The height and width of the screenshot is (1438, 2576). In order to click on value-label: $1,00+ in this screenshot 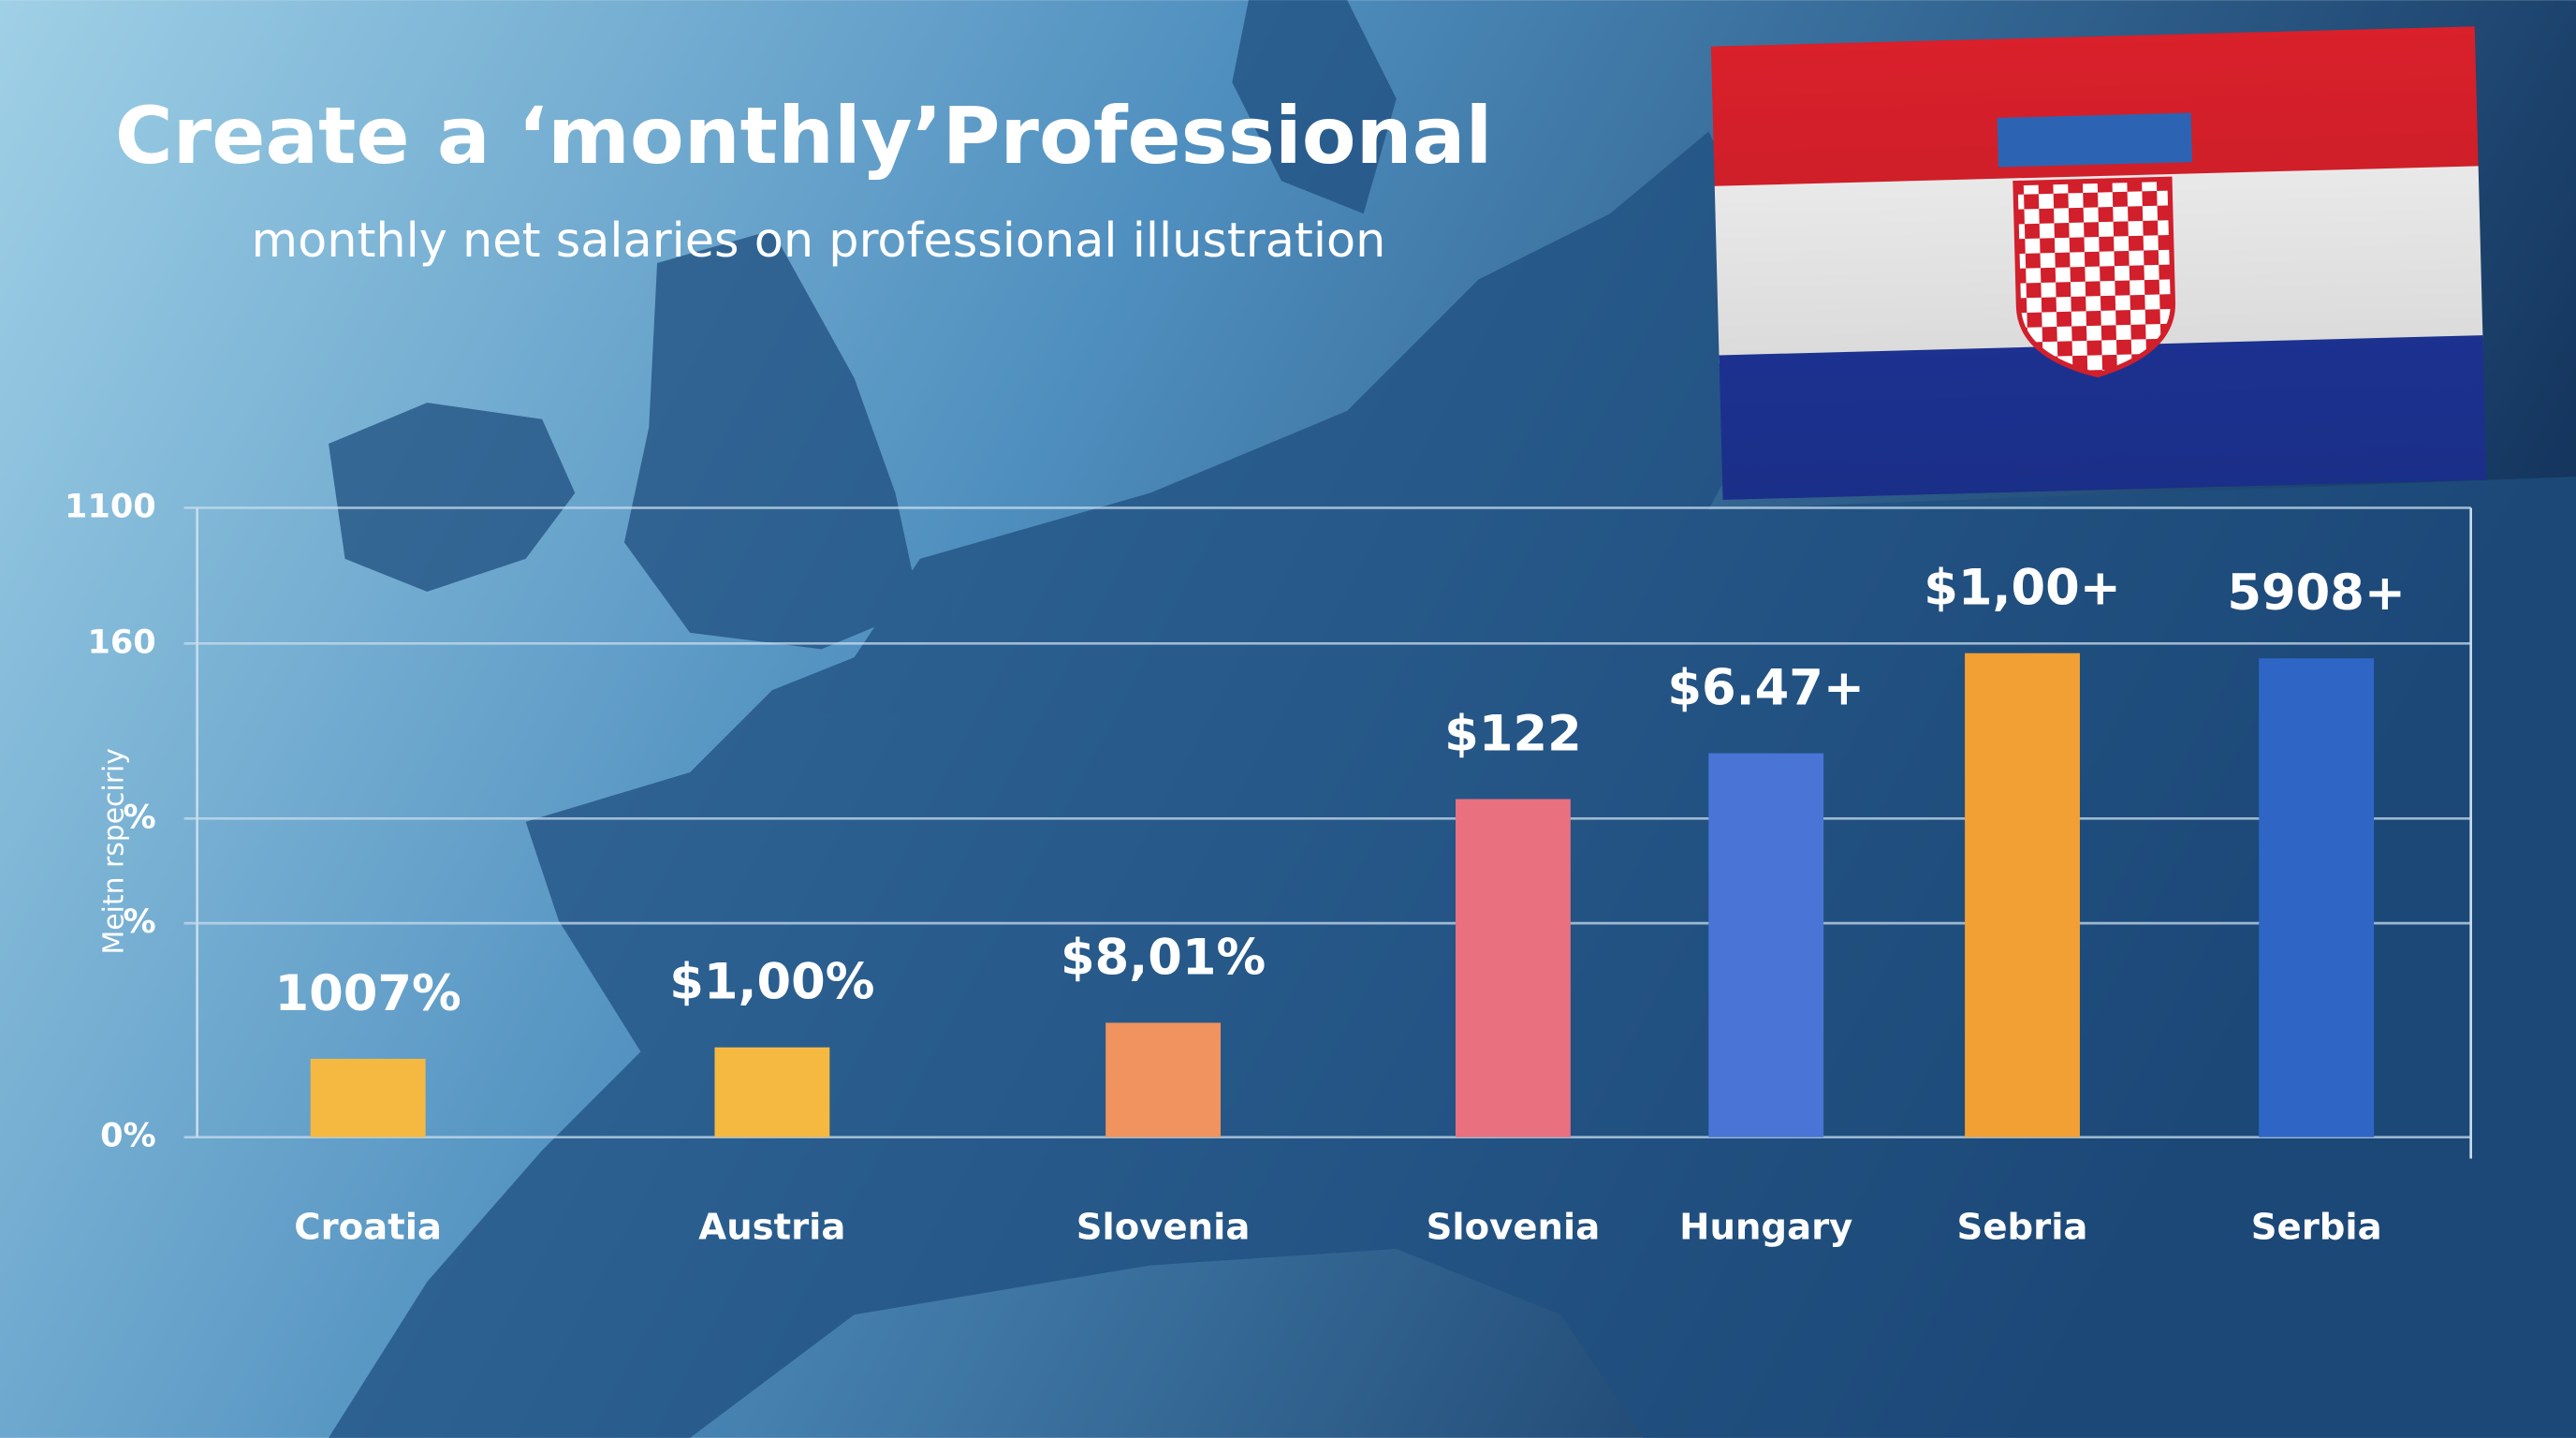, I will do `click(2022, 588)`.